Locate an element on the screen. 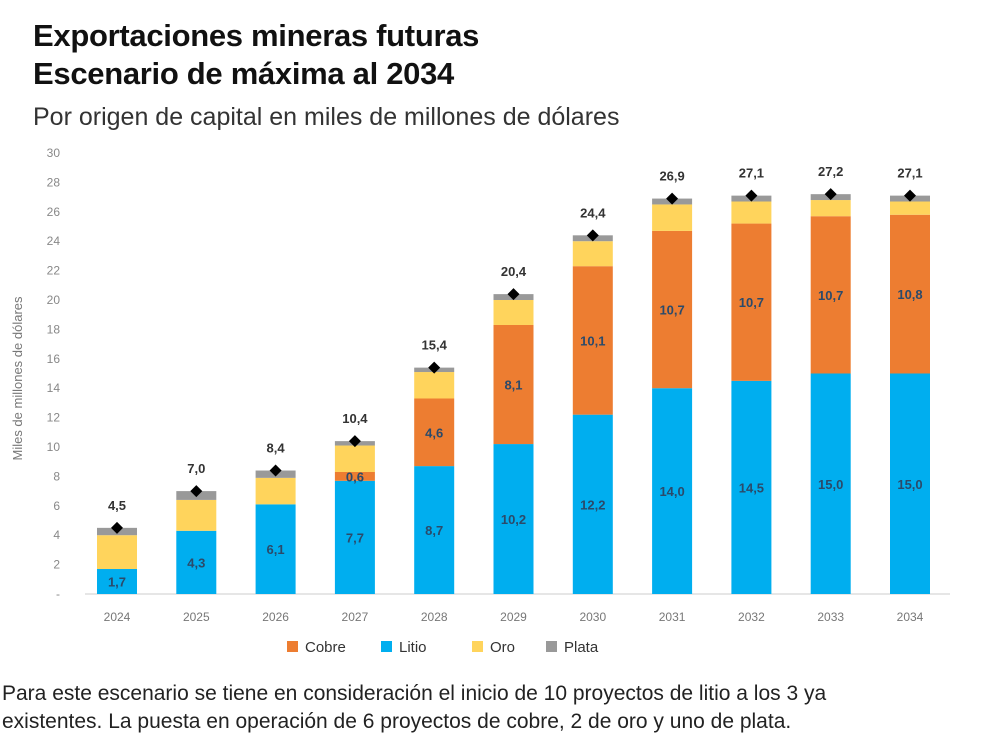  data-label-cobre: 10,1 is located at coordinates (592, 340).